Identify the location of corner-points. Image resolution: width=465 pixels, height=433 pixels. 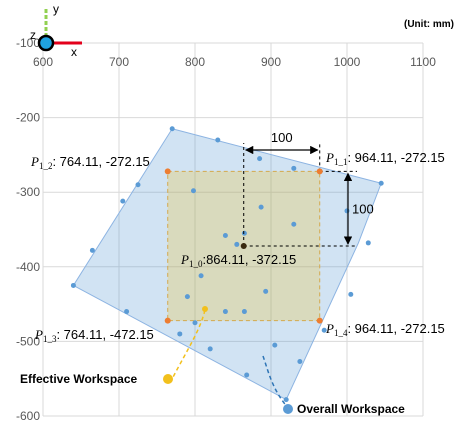
(243, 246).